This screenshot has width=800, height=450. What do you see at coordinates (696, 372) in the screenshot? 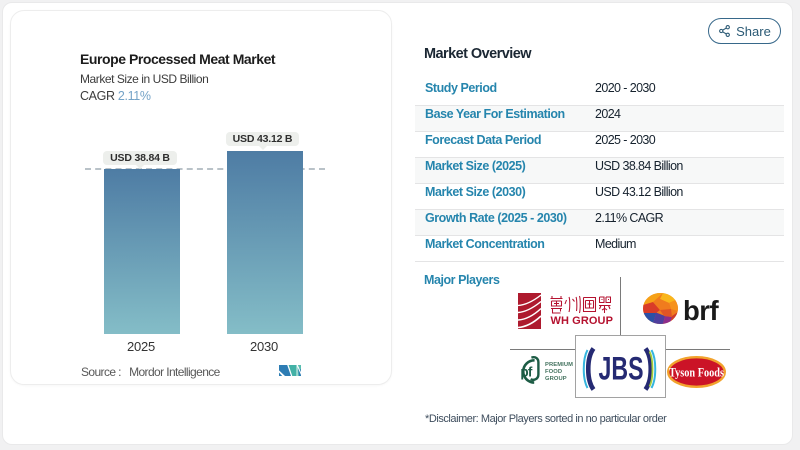
I see `svg-text: Tyson Foods` at bounding box center [696, 372].